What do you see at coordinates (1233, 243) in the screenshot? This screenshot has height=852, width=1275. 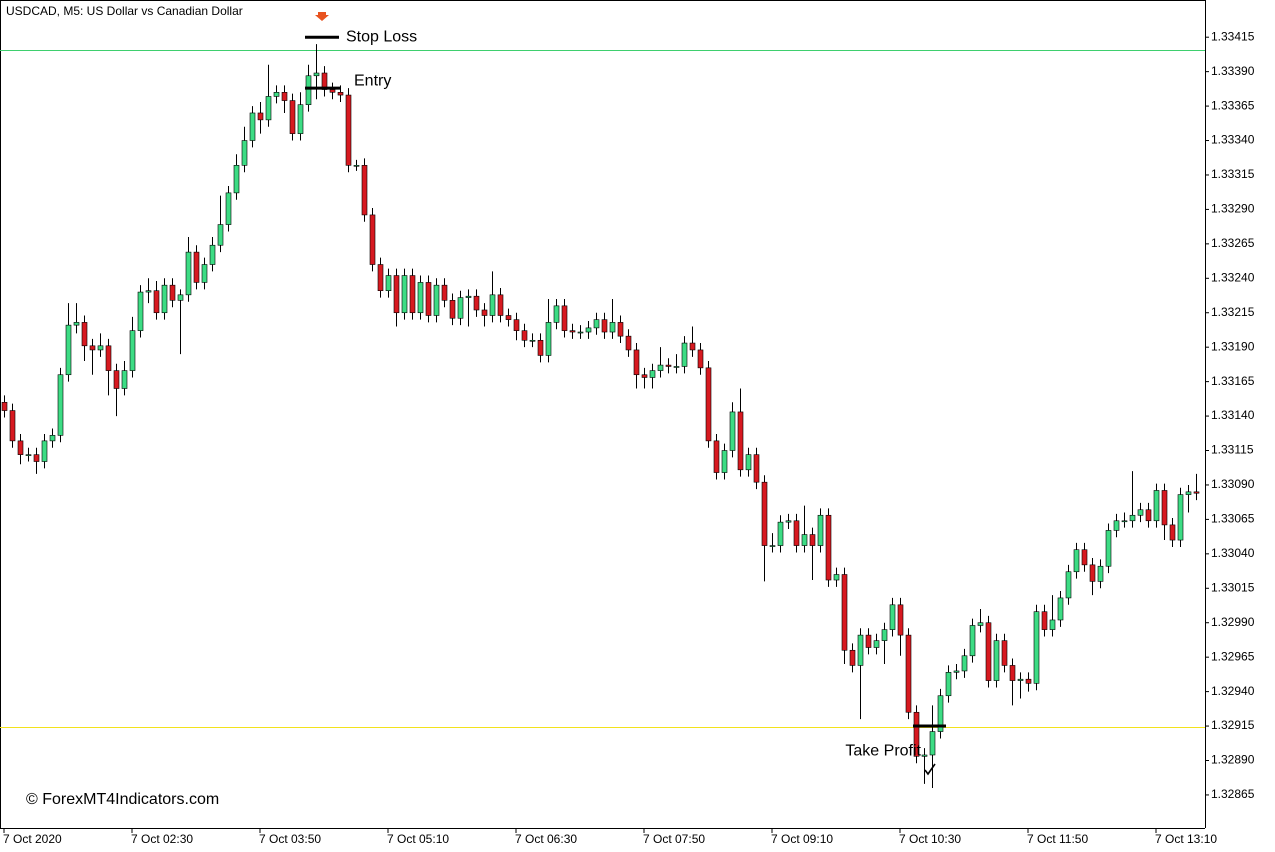 I see `y-tick-label: 1.33265` at bounding box center [1233, 243].